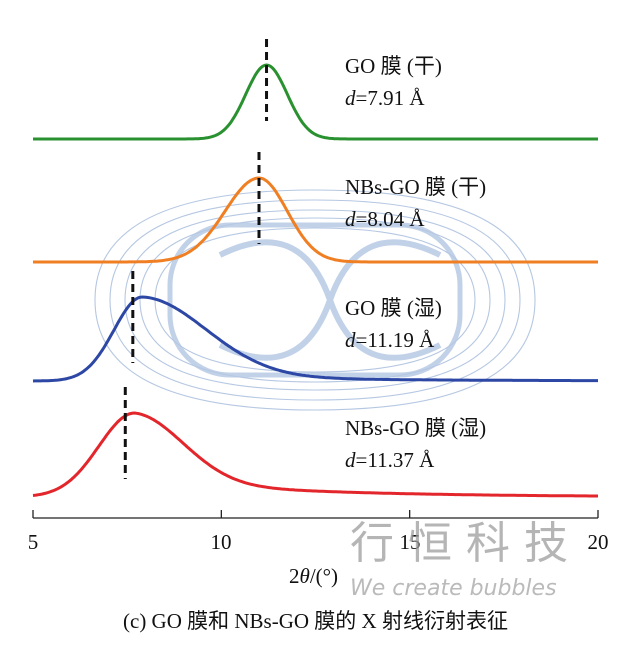  I want to click on curve-nbs-go-wet, so click(315, 454).